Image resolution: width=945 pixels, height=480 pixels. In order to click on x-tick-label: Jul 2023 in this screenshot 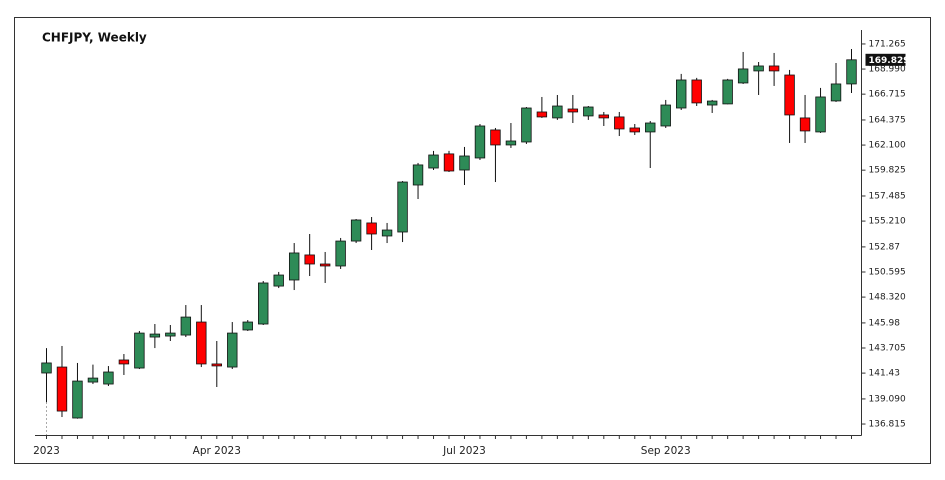, I will do `click(464, 451)`.